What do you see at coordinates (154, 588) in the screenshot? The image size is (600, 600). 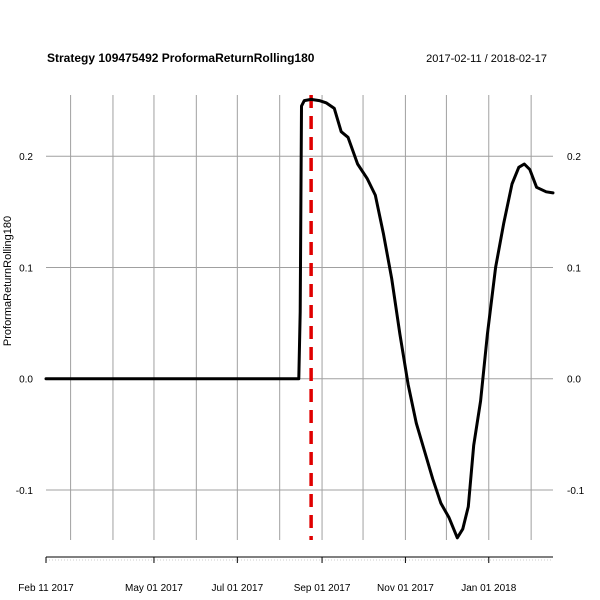 I see `x-tick-label: May 01 2017` at bounding box center [154, 588].